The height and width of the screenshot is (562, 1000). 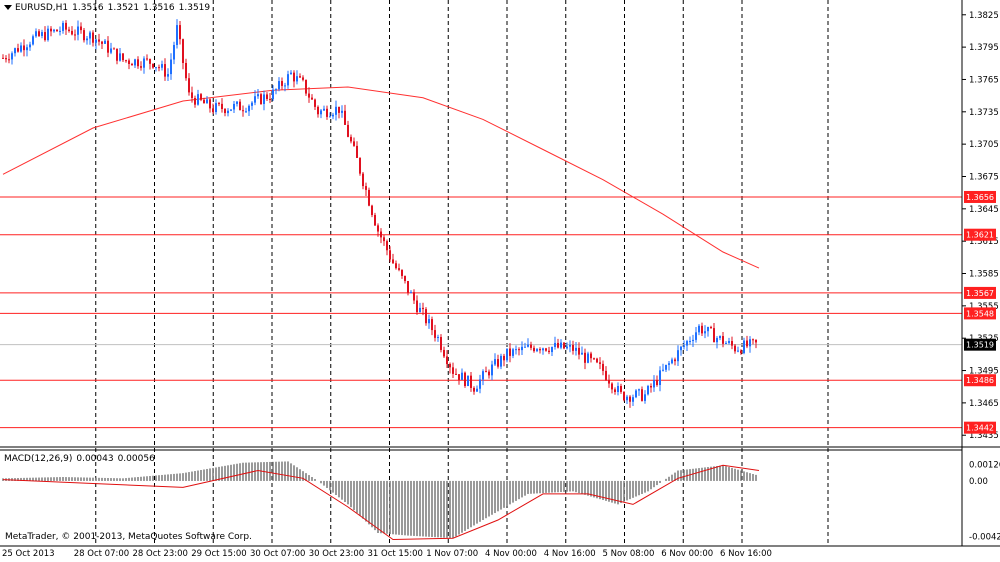 I want to click on price-tick-label: 1.3795, so click(x=984, y=48).